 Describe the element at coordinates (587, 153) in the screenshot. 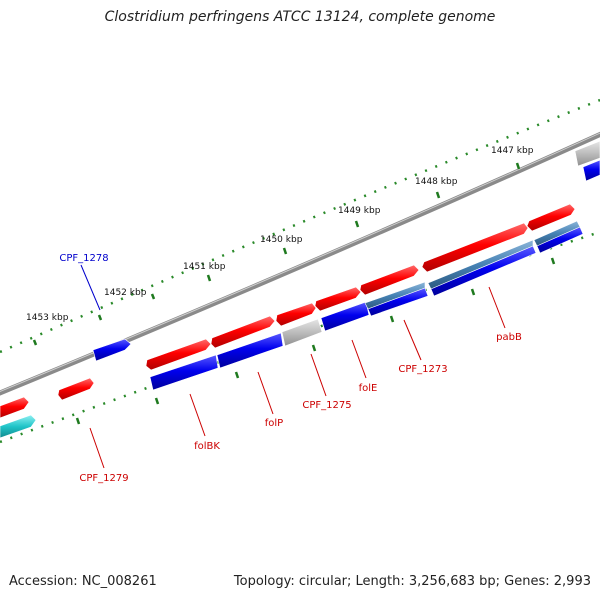

I see `feature-fwd-grey` at that location.